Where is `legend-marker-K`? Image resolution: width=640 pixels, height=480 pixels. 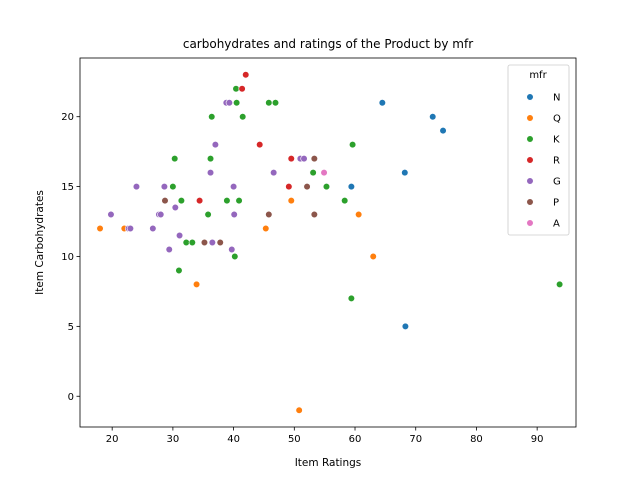 legend-marker-K is located at coordinates (530, 139).